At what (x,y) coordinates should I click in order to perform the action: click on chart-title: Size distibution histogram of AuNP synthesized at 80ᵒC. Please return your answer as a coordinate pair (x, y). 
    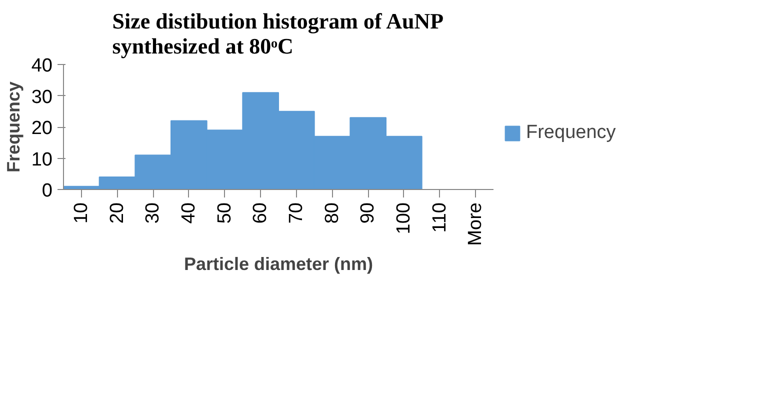
    Looking at the image, I should click on (278, 33).